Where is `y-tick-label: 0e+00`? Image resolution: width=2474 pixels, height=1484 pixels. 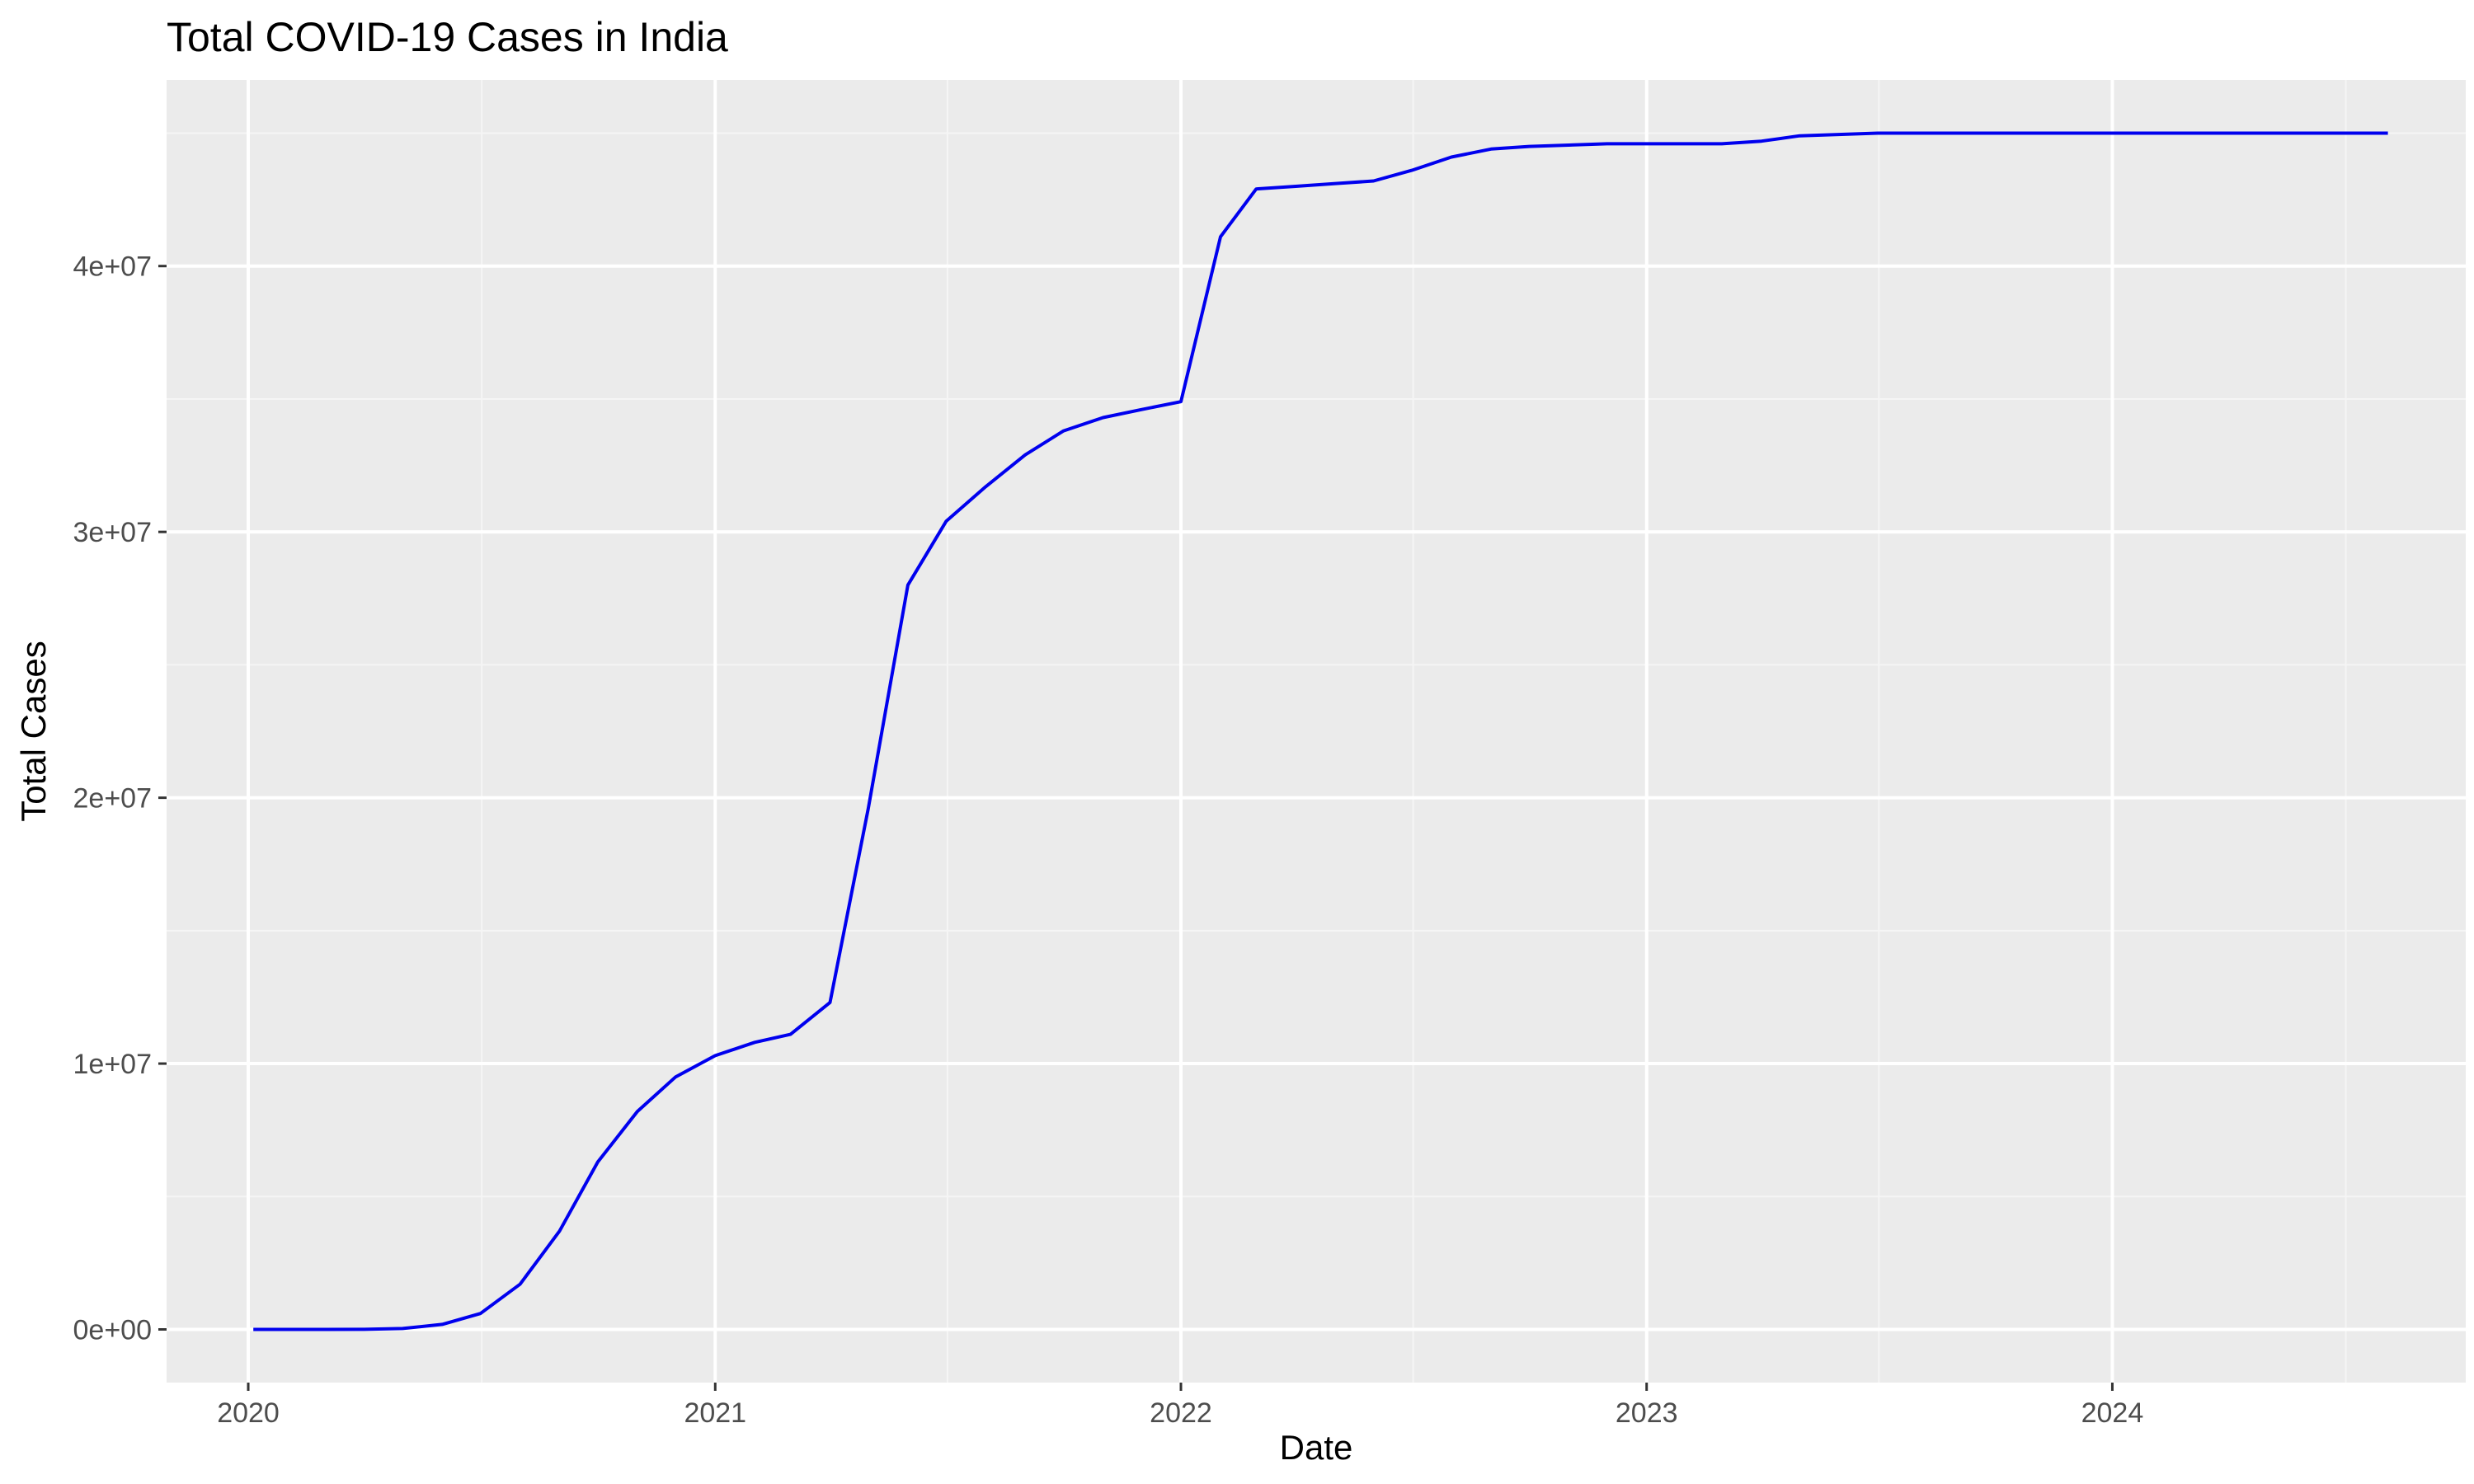 y-tick-label: 0e+00 is located at coordinates (113, 1330).